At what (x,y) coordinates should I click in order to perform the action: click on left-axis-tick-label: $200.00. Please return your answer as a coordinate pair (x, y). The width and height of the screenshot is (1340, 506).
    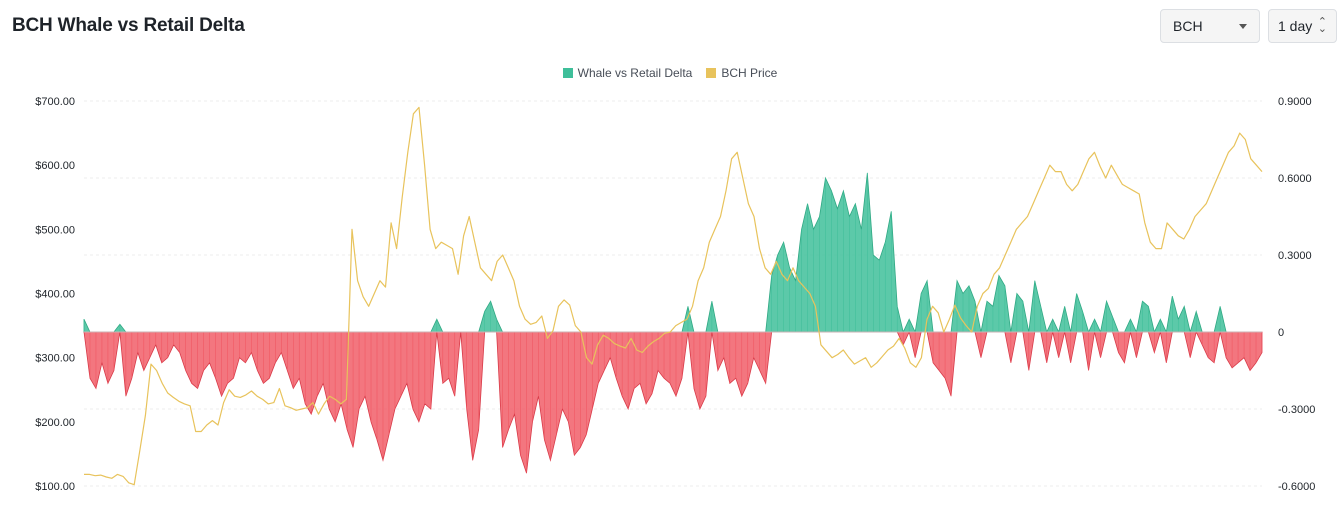
    Looking at the image, I should click on (55, 423).